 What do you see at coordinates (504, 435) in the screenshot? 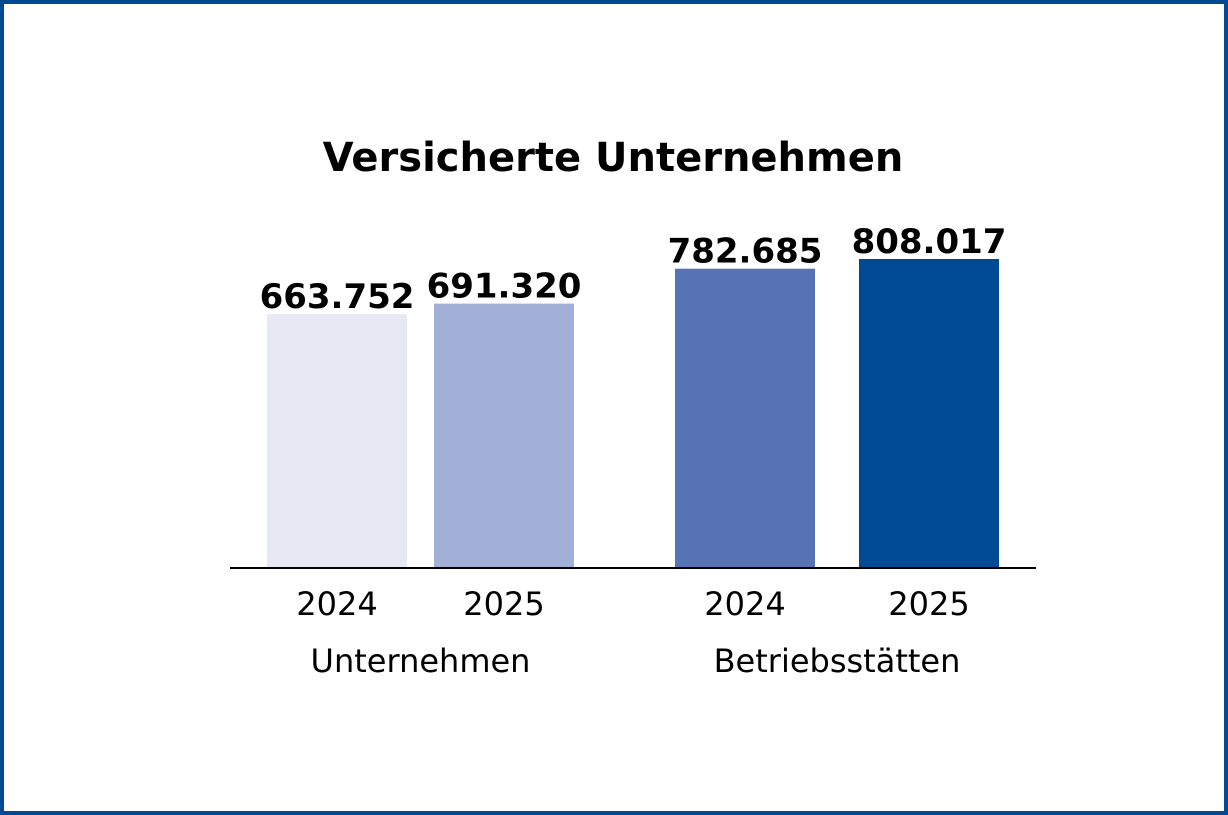
I see `bar-unternehmen-2025` at bounding box center [504, 435].